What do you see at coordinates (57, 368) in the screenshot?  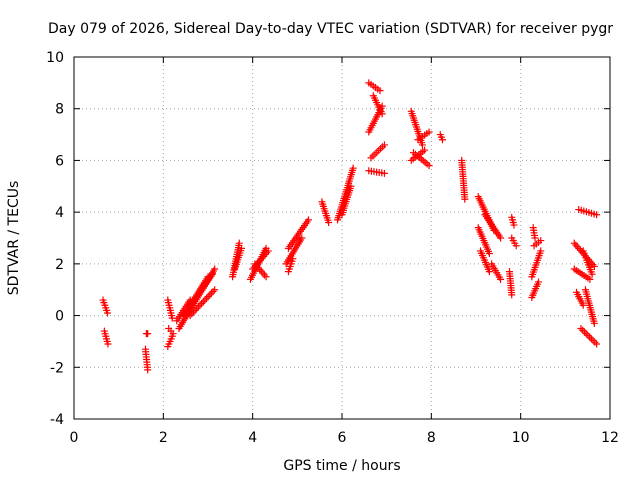 I see `y-tick-label: -2` at bounding box center [57, 368].